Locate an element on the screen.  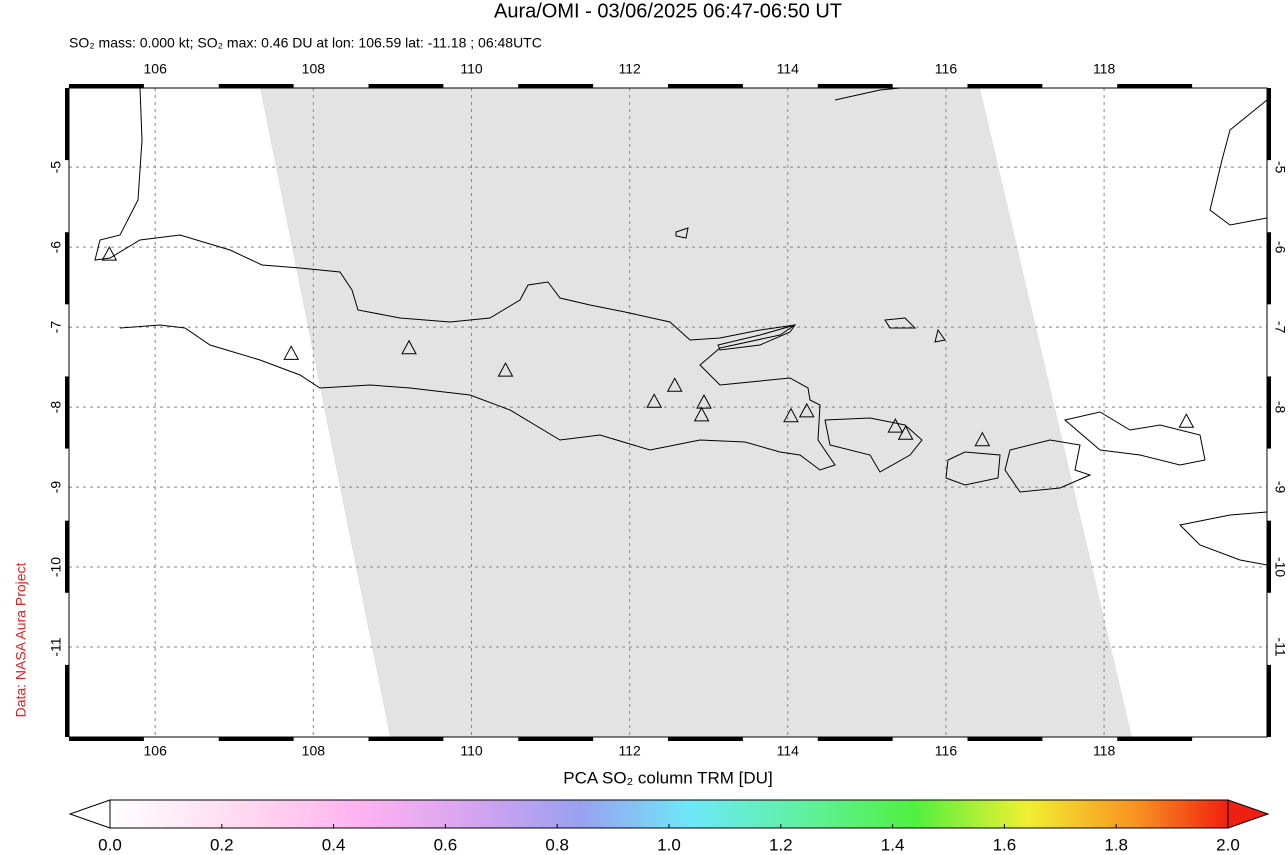
colorbar-tick-label: 1.4 is located at coordinates (893, 844).